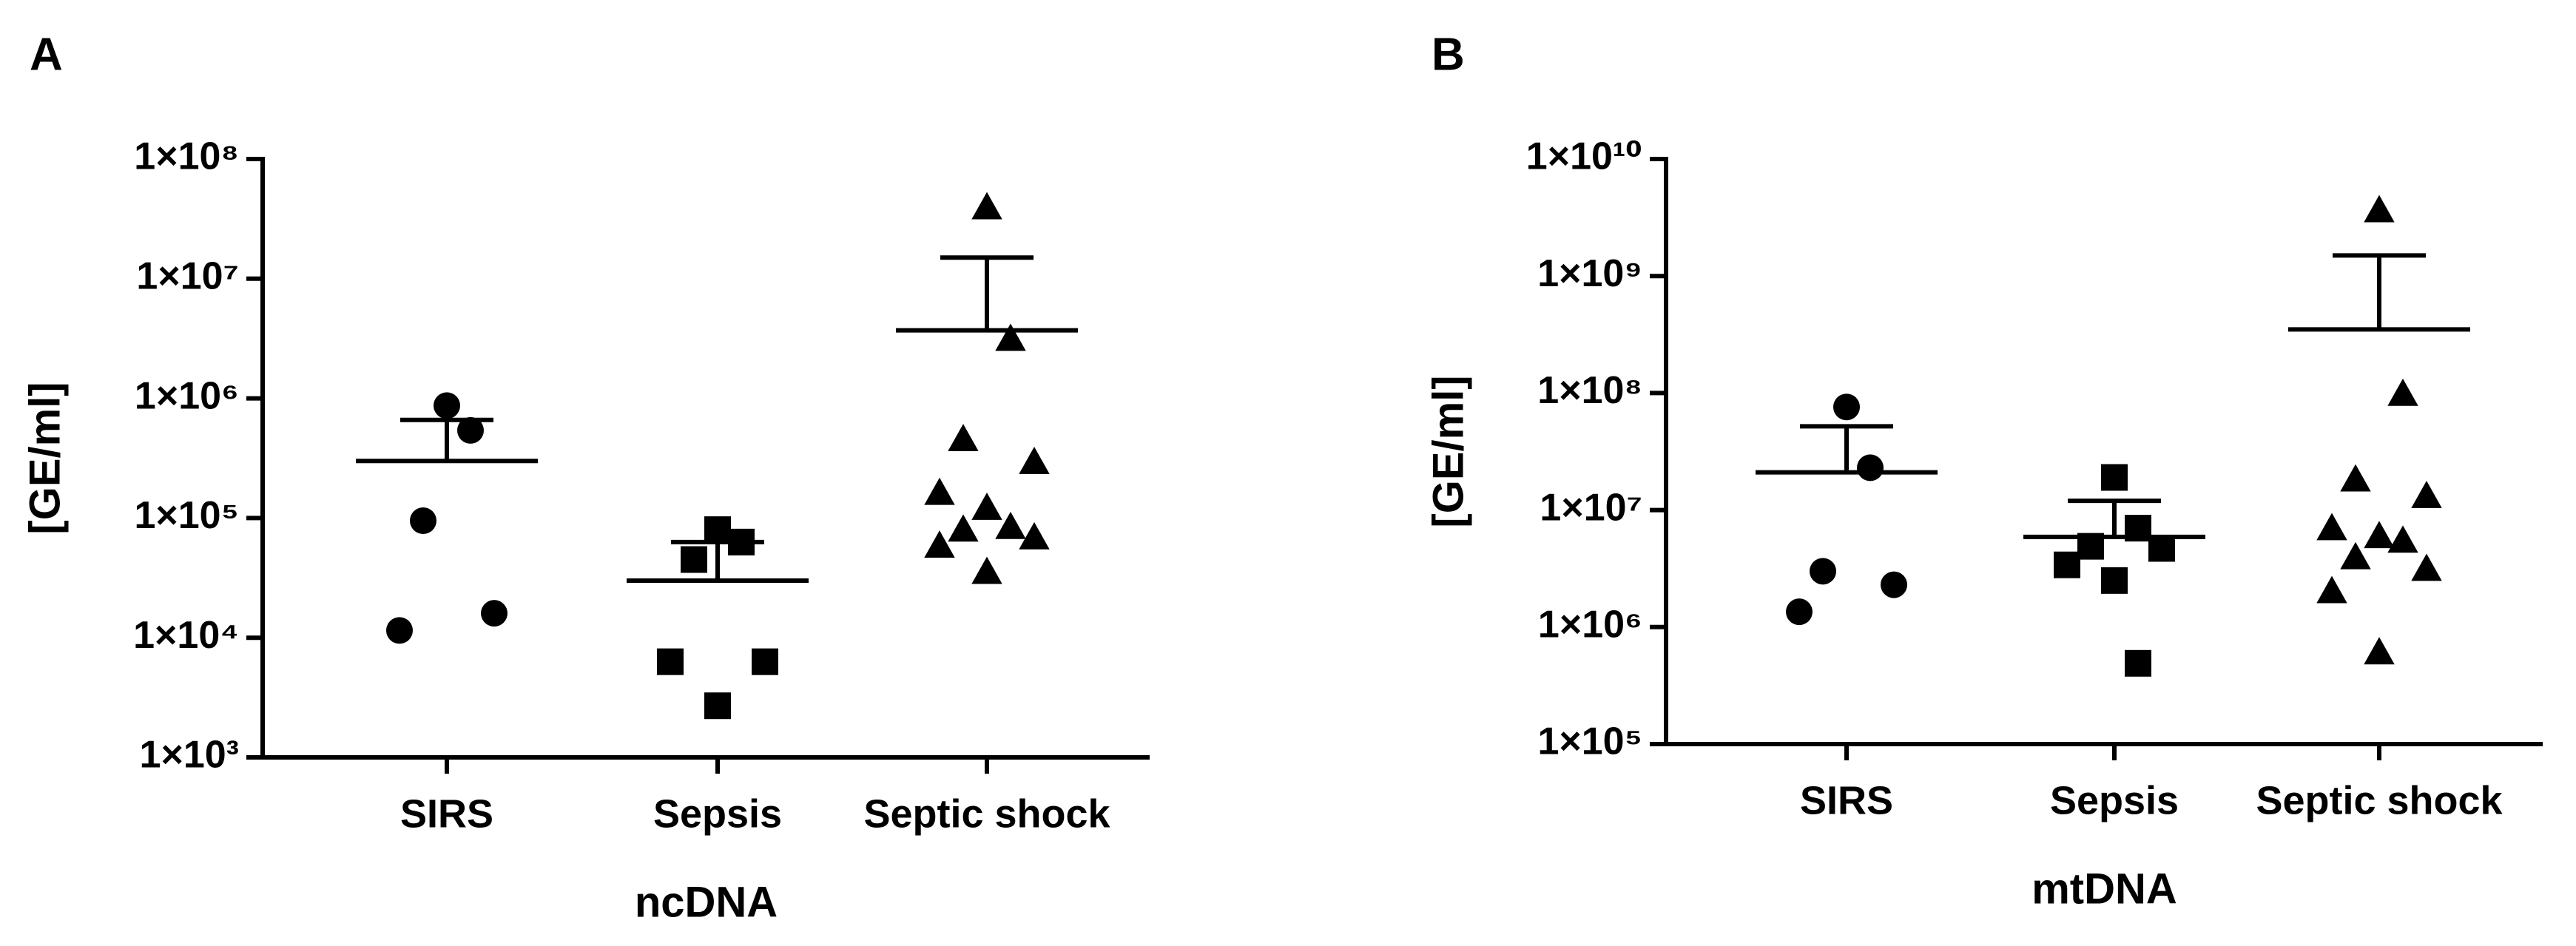 The image size is (2576, 946). I want to click on y-tick-label: 1×10⁹, so click(1589, 273).